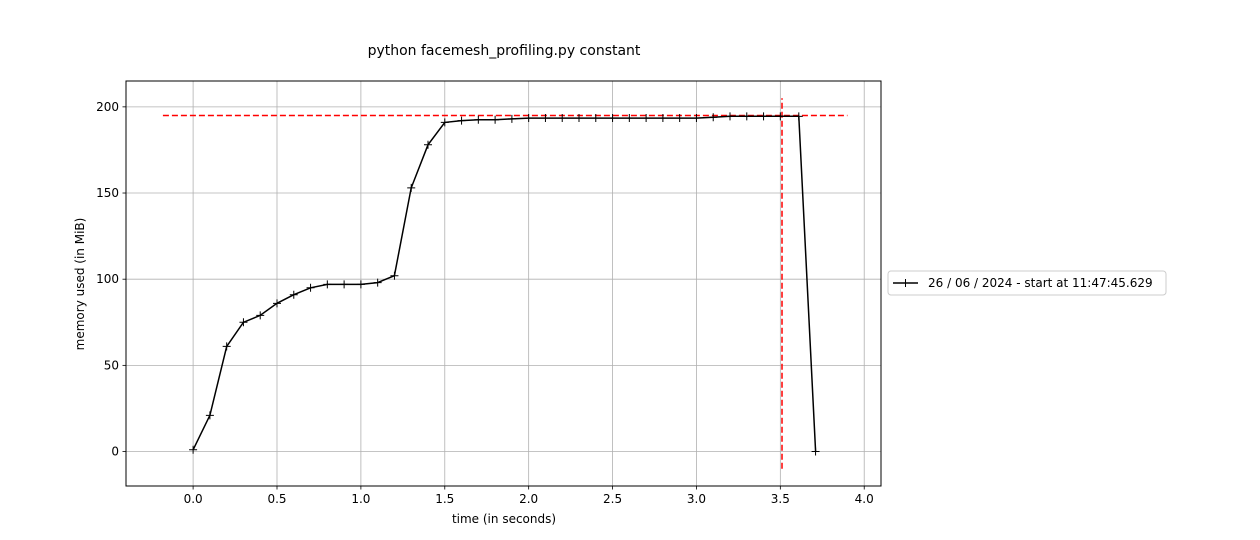 The height and width of the screenshot is (540, 1260). Describe the element at coordinates (444, 499) in the screenshot. I see `x-tick-label: 1.5` at that location.